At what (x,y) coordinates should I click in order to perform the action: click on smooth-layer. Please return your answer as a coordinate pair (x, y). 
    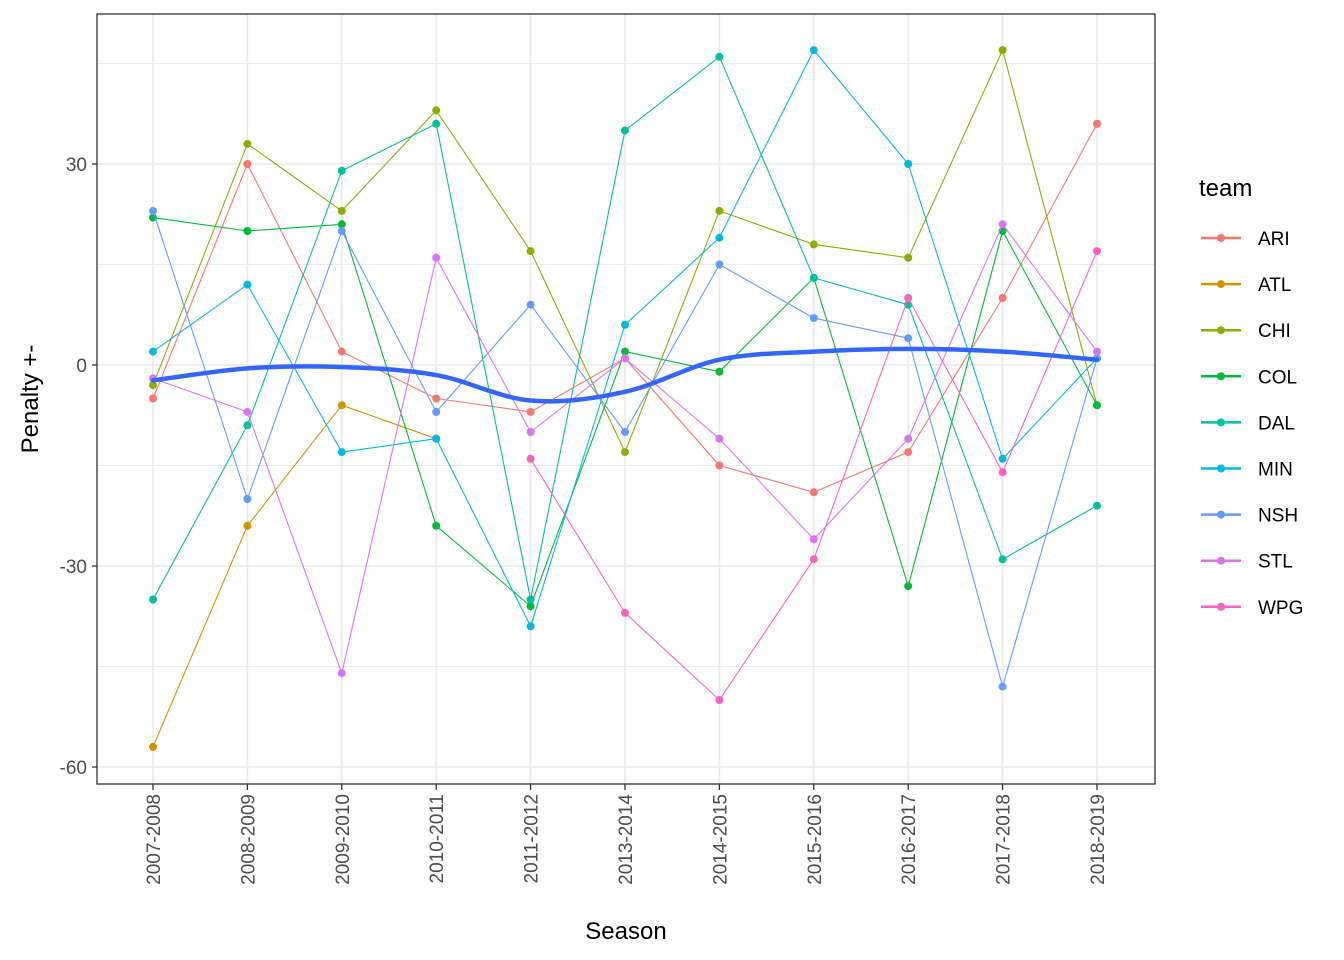
    Looking at the image, I should click on (625, 375).